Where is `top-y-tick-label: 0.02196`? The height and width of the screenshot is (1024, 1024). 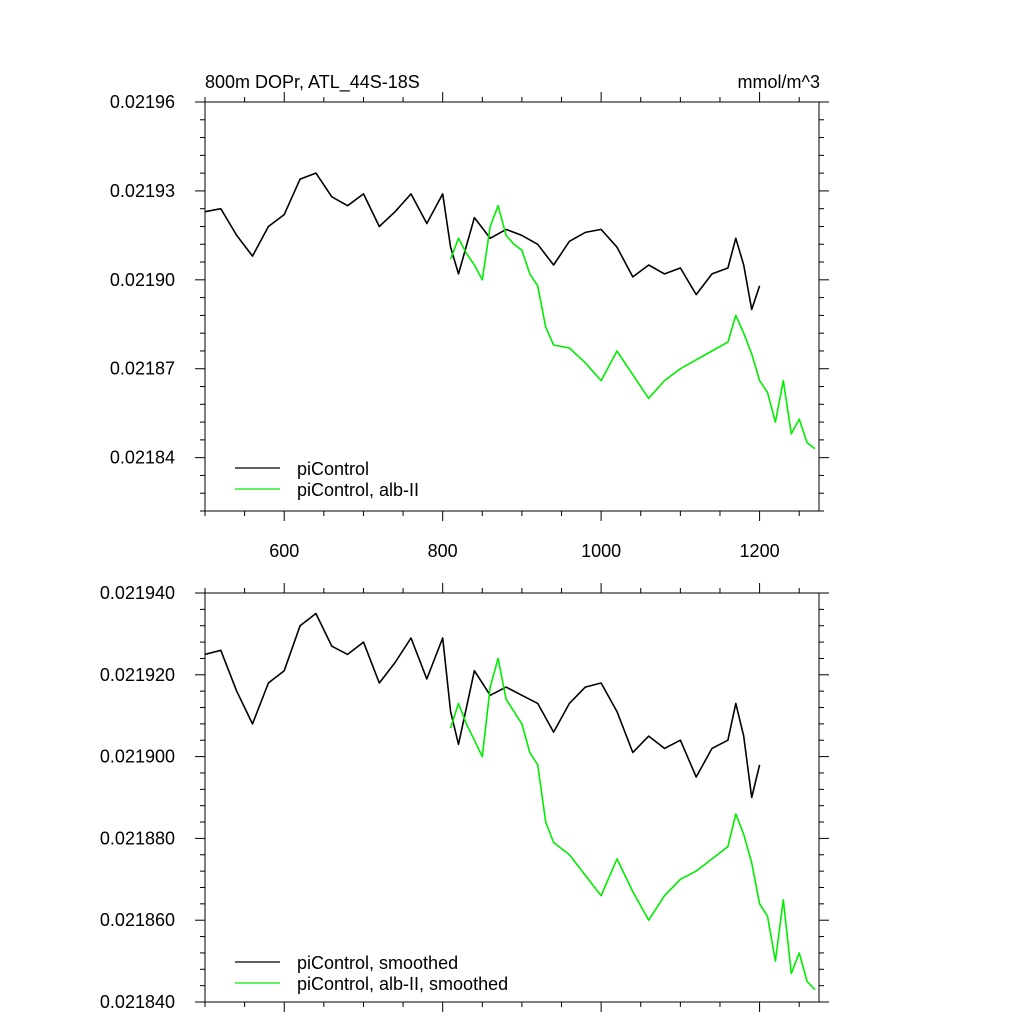 top-y-tick-label: 0.02196 is located at coordinates (142, 102).